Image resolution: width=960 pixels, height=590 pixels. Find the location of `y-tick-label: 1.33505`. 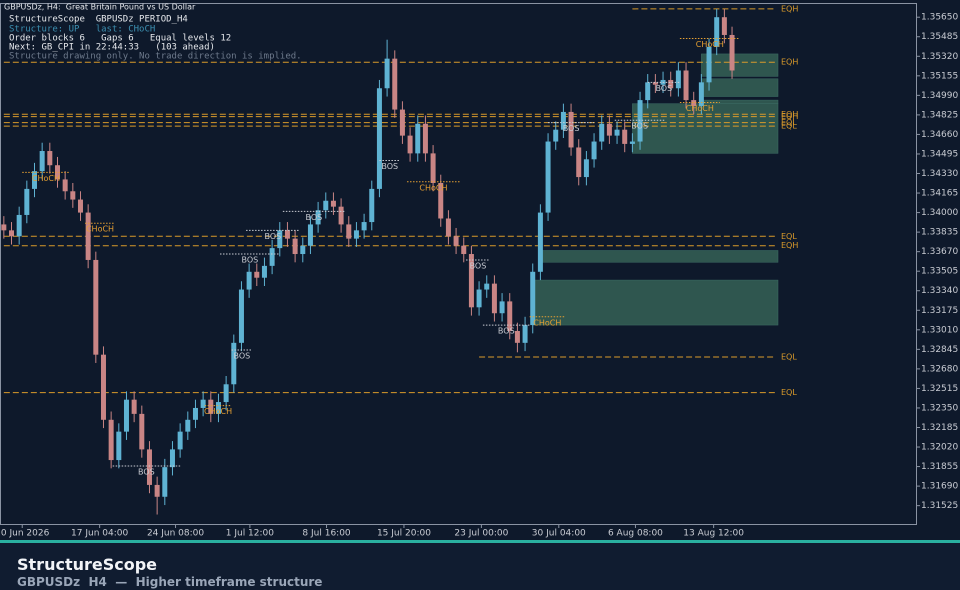

y-tick-label: 1.33505 is located at coordinates (939, 272).